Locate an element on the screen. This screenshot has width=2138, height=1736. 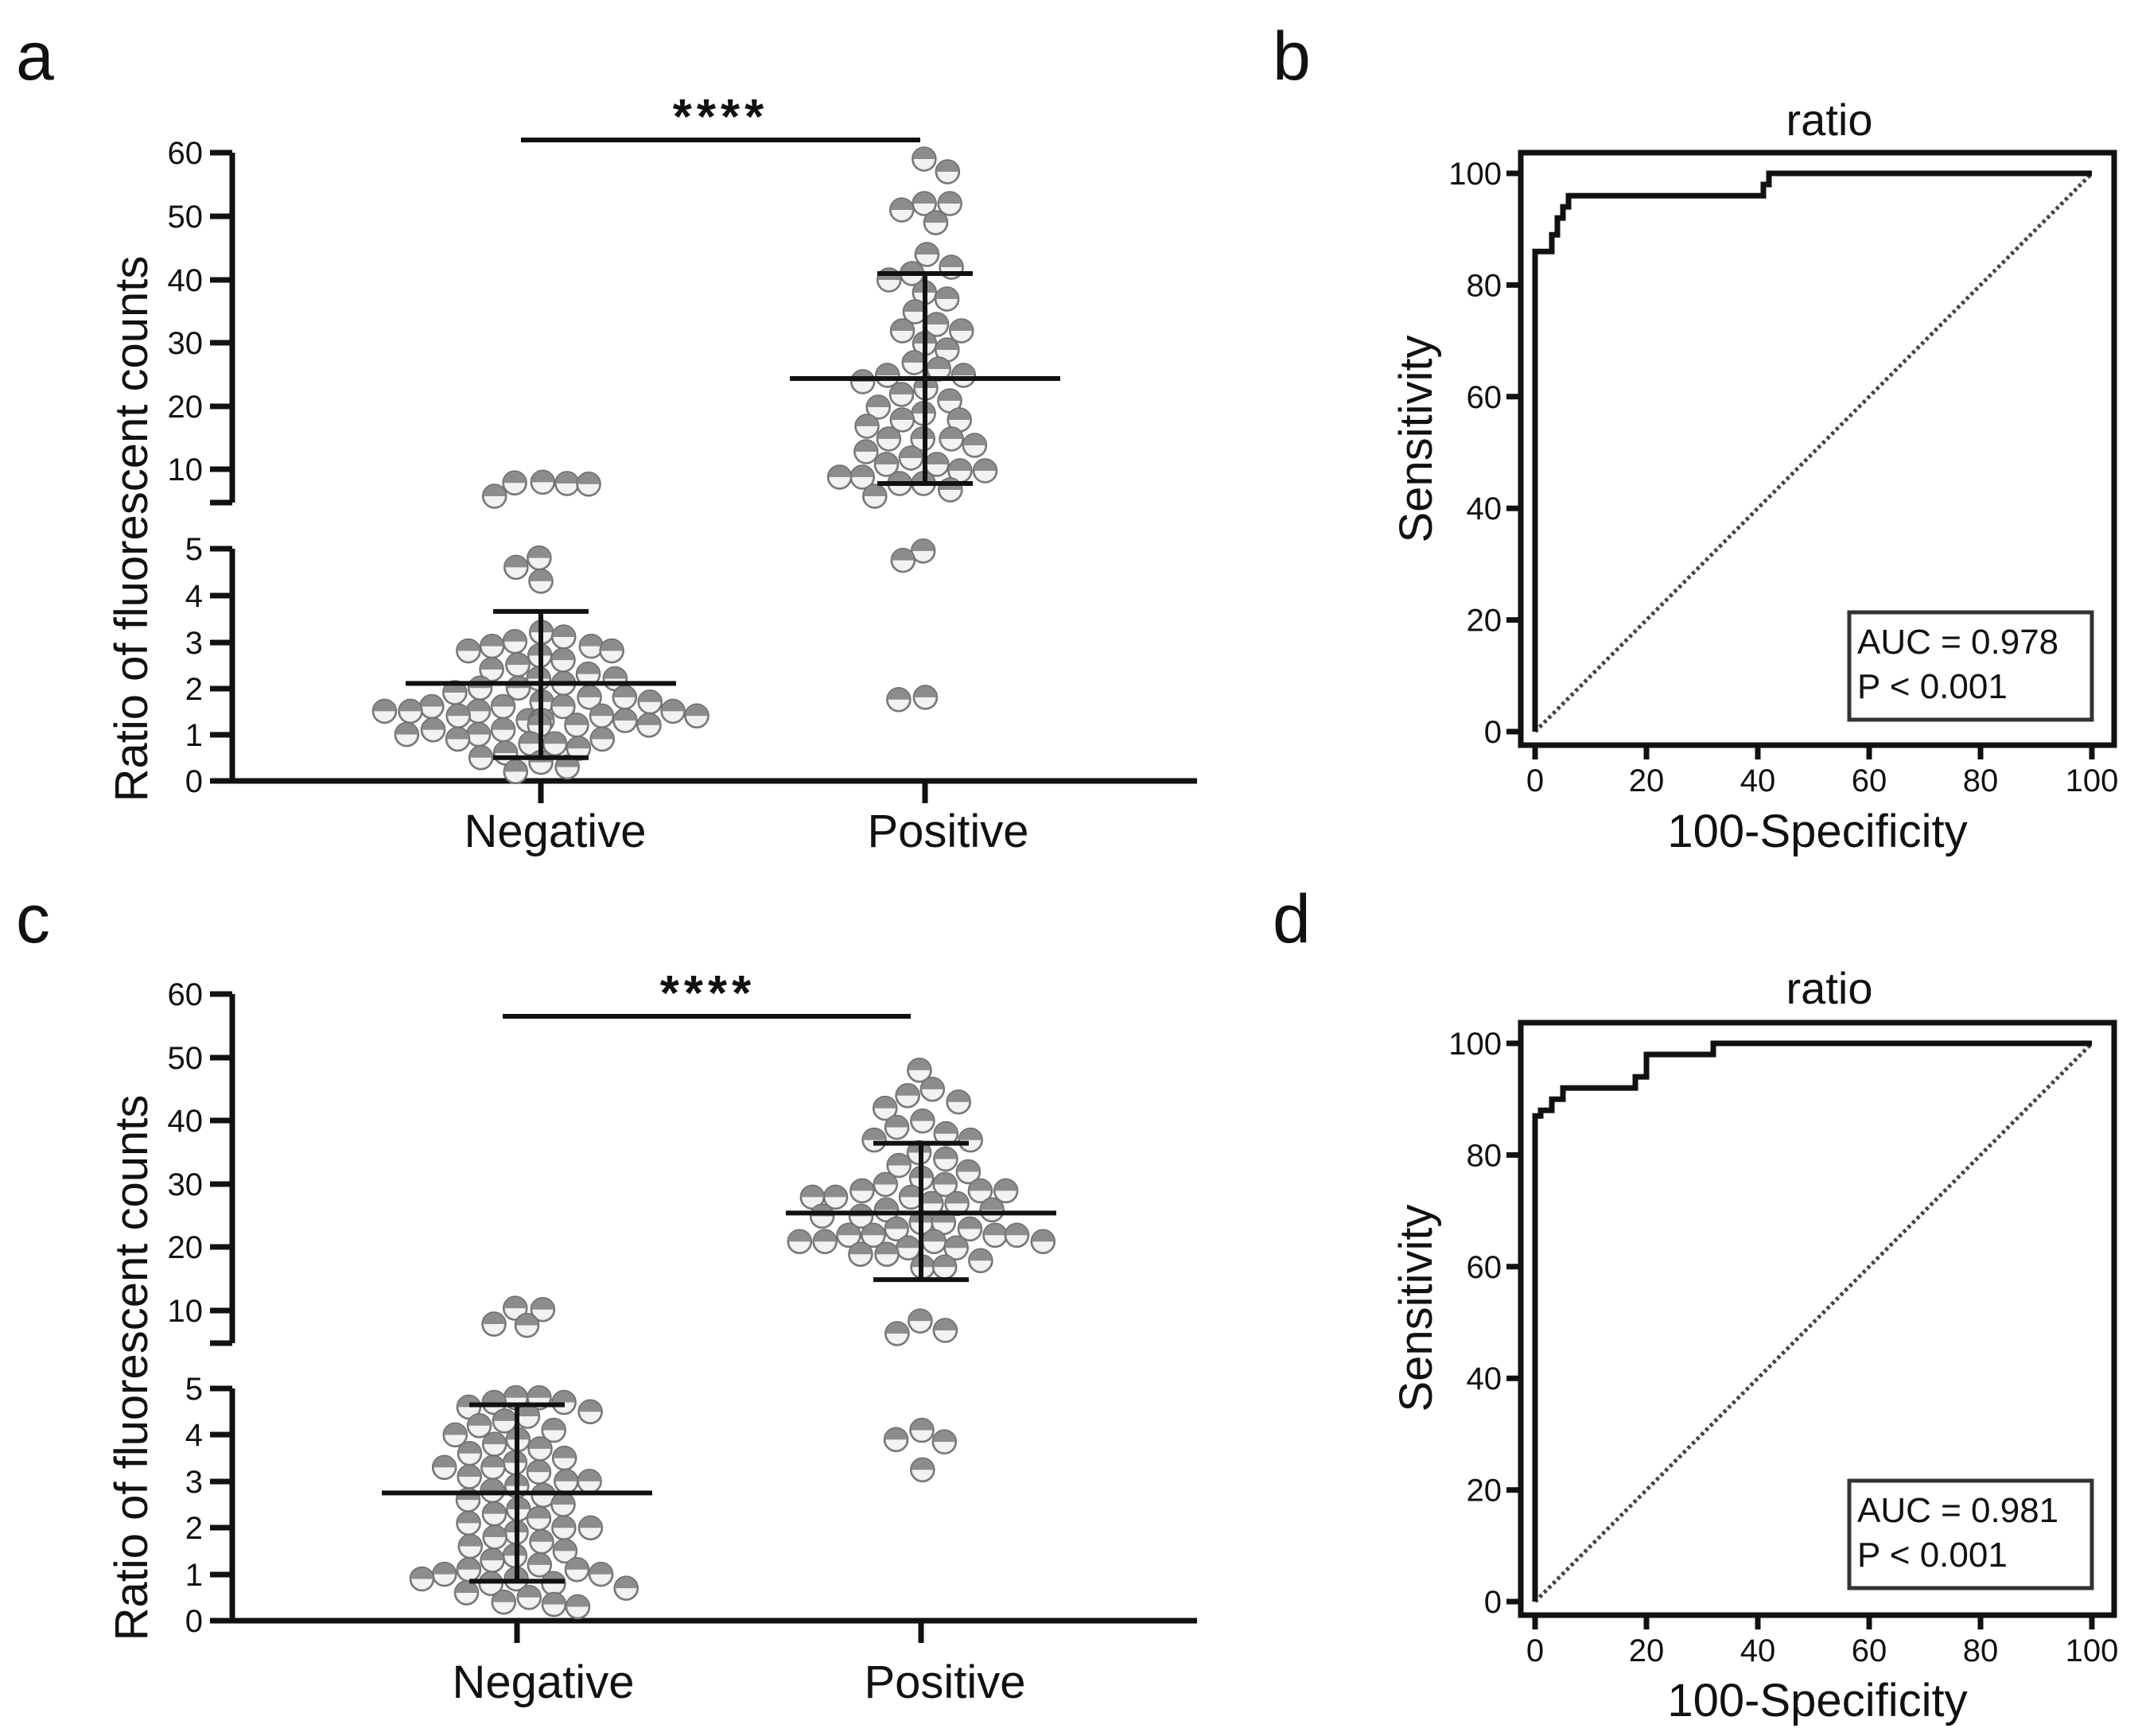
y-tick-label: 40 is located at coordinates (1484, 1379).